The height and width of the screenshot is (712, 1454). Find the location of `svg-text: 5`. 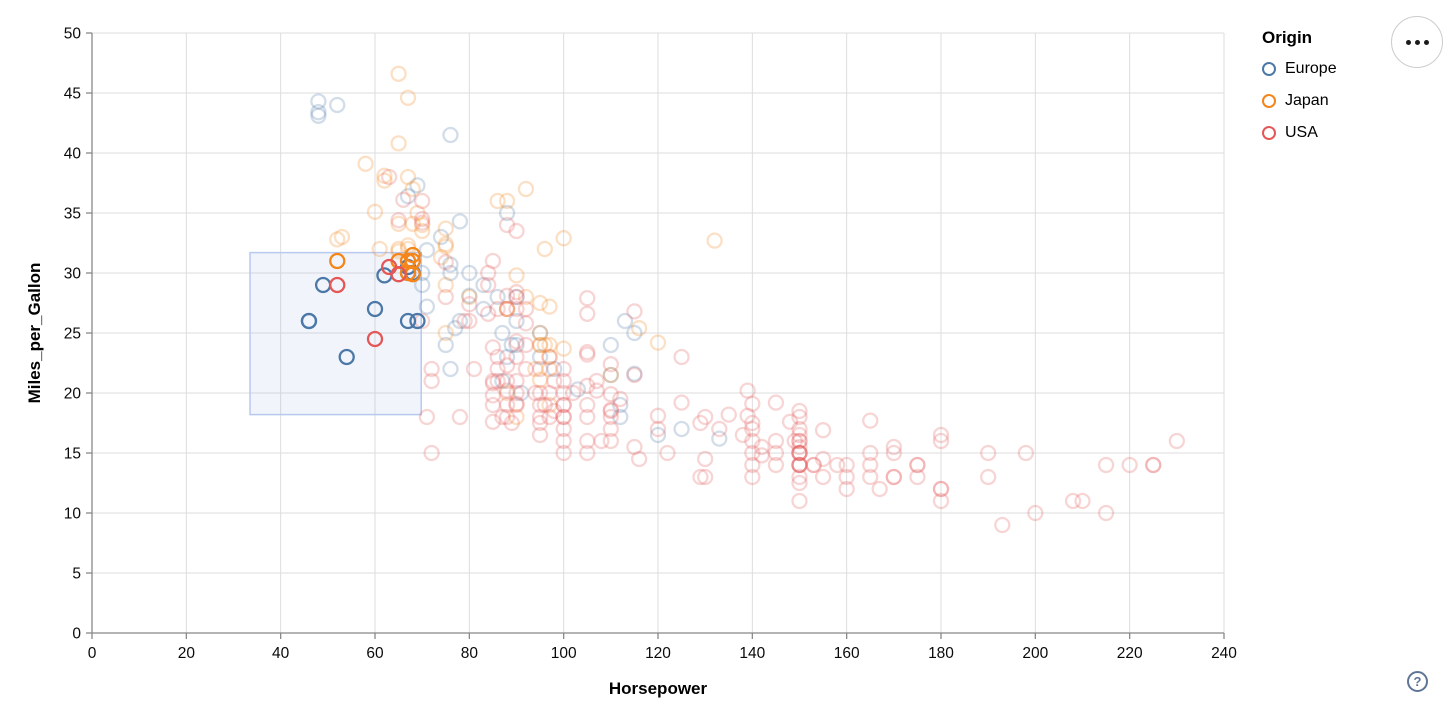

svg-text: 5 is located at coordinates (76, 574).